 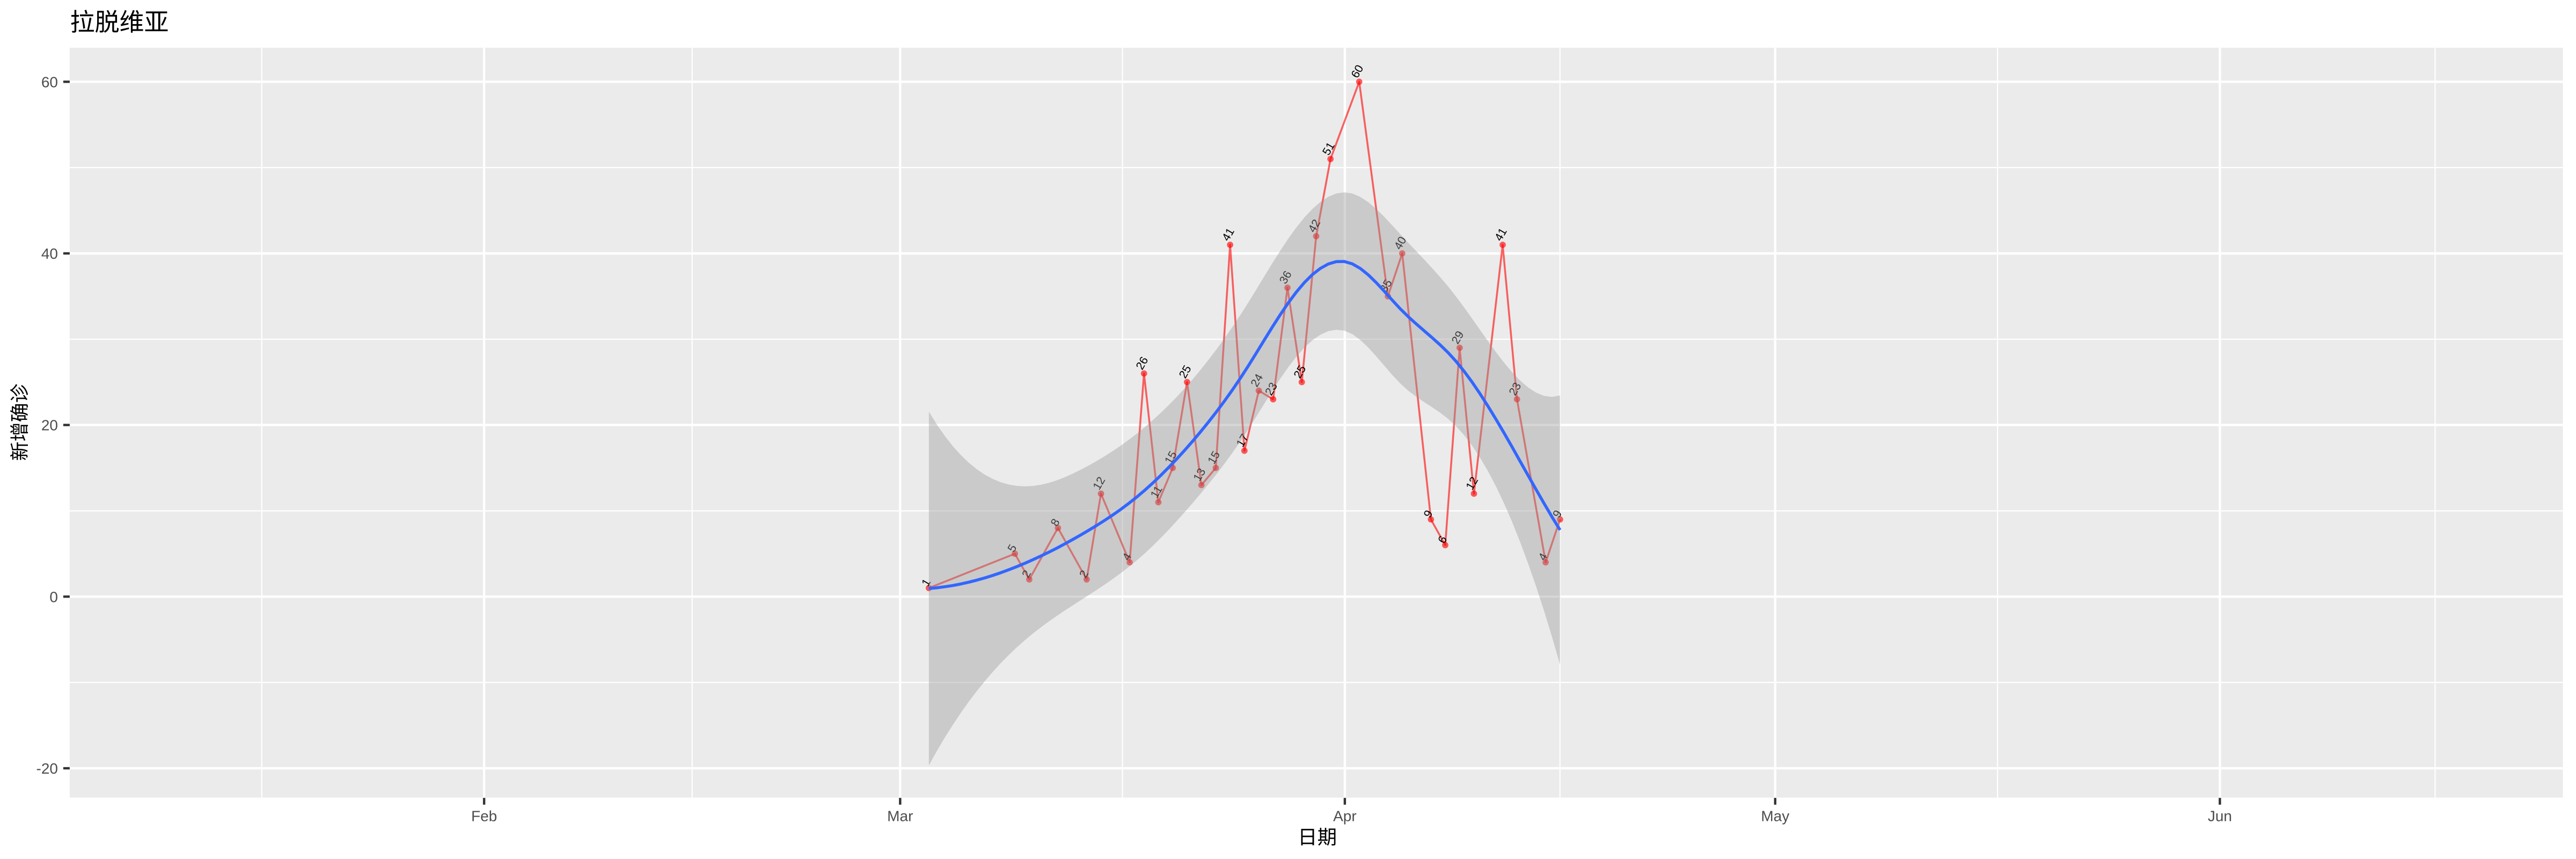 What do you see at coordinates (47, 768) in the screenshot?
I see `svg-text: -20` at bounding box center [47, 768].